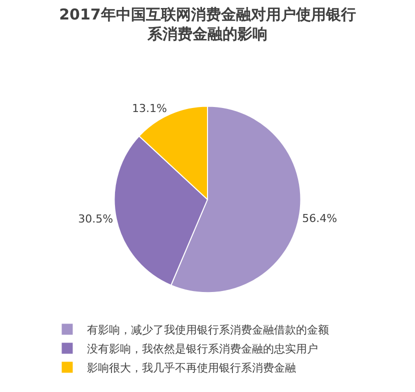  What do you see at coordinates (207, 24) in the screenshot?
I see `chart-title: 2017年中国互联网消费金融对用户使用银行系消费金融的影响` at bounding box center [207, 24].